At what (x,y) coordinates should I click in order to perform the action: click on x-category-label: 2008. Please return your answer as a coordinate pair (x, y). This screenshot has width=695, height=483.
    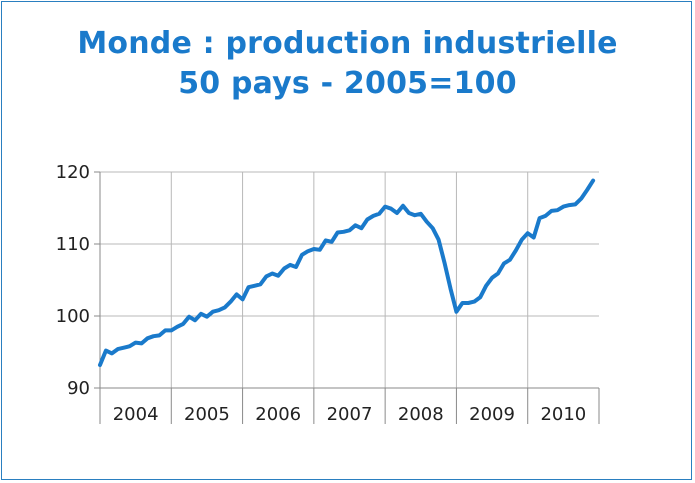
    Looking at the image, I should click on (421, 414).